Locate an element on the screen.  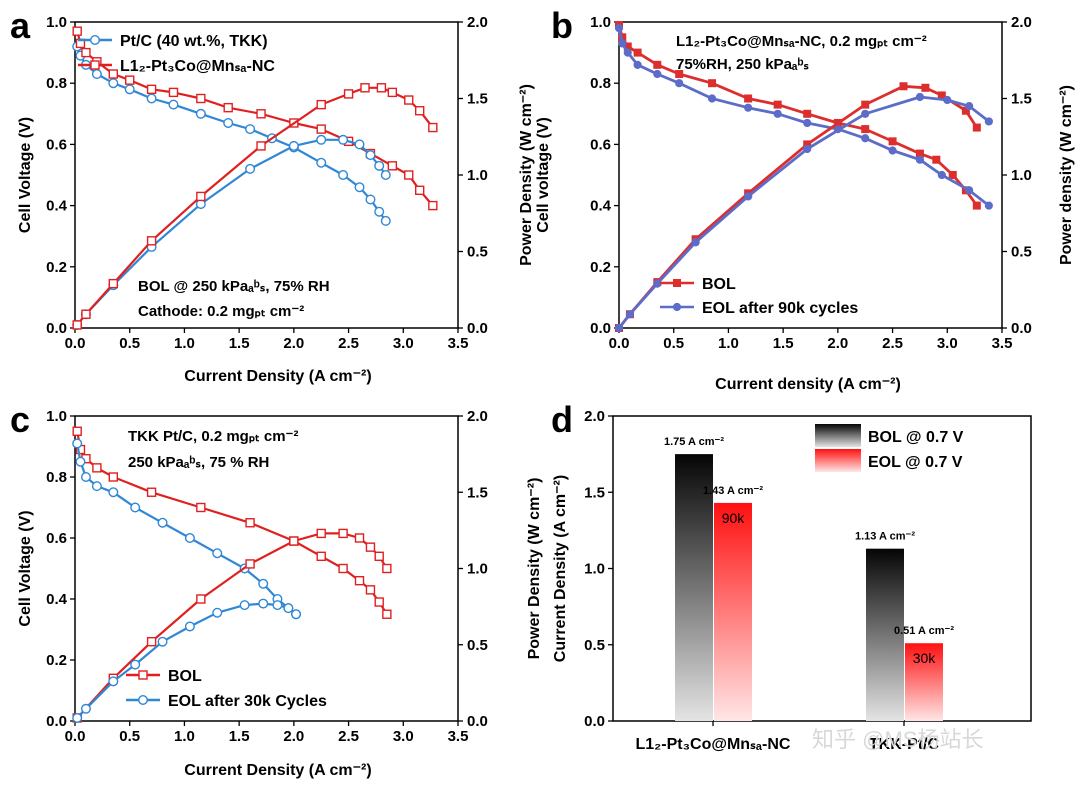
panel-a-annotation-2: Cathode: 0.2 mgₚₜ cm⁻² is located at coordinates (221, 311).